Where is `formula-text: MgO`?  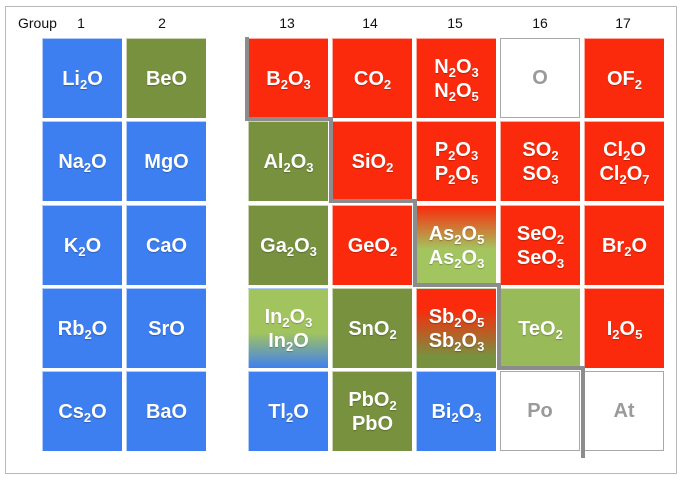 formula-text: MgO is located at coordinates (166, 161).